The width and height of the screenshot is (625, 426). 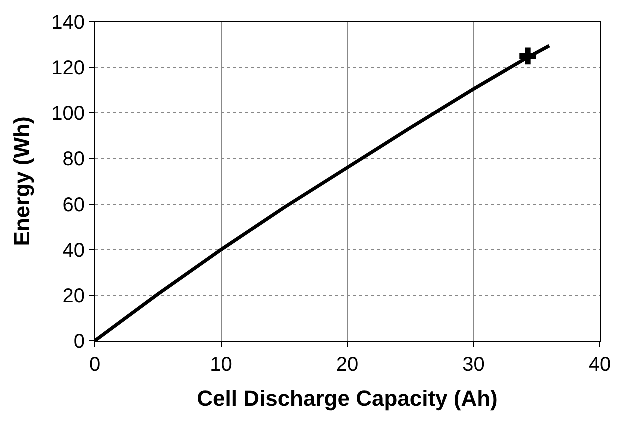 I want to click on y-axis-title: Energy (Wh), so click(x=21, y=181).